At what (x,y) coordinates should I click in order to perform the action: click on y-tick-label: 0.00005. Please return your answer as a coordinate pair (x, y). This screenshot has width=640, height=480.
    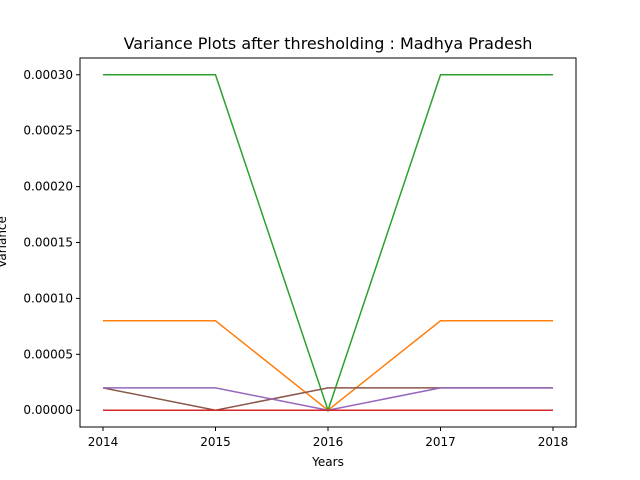
    Looking at the image, I should click on (48, 354).